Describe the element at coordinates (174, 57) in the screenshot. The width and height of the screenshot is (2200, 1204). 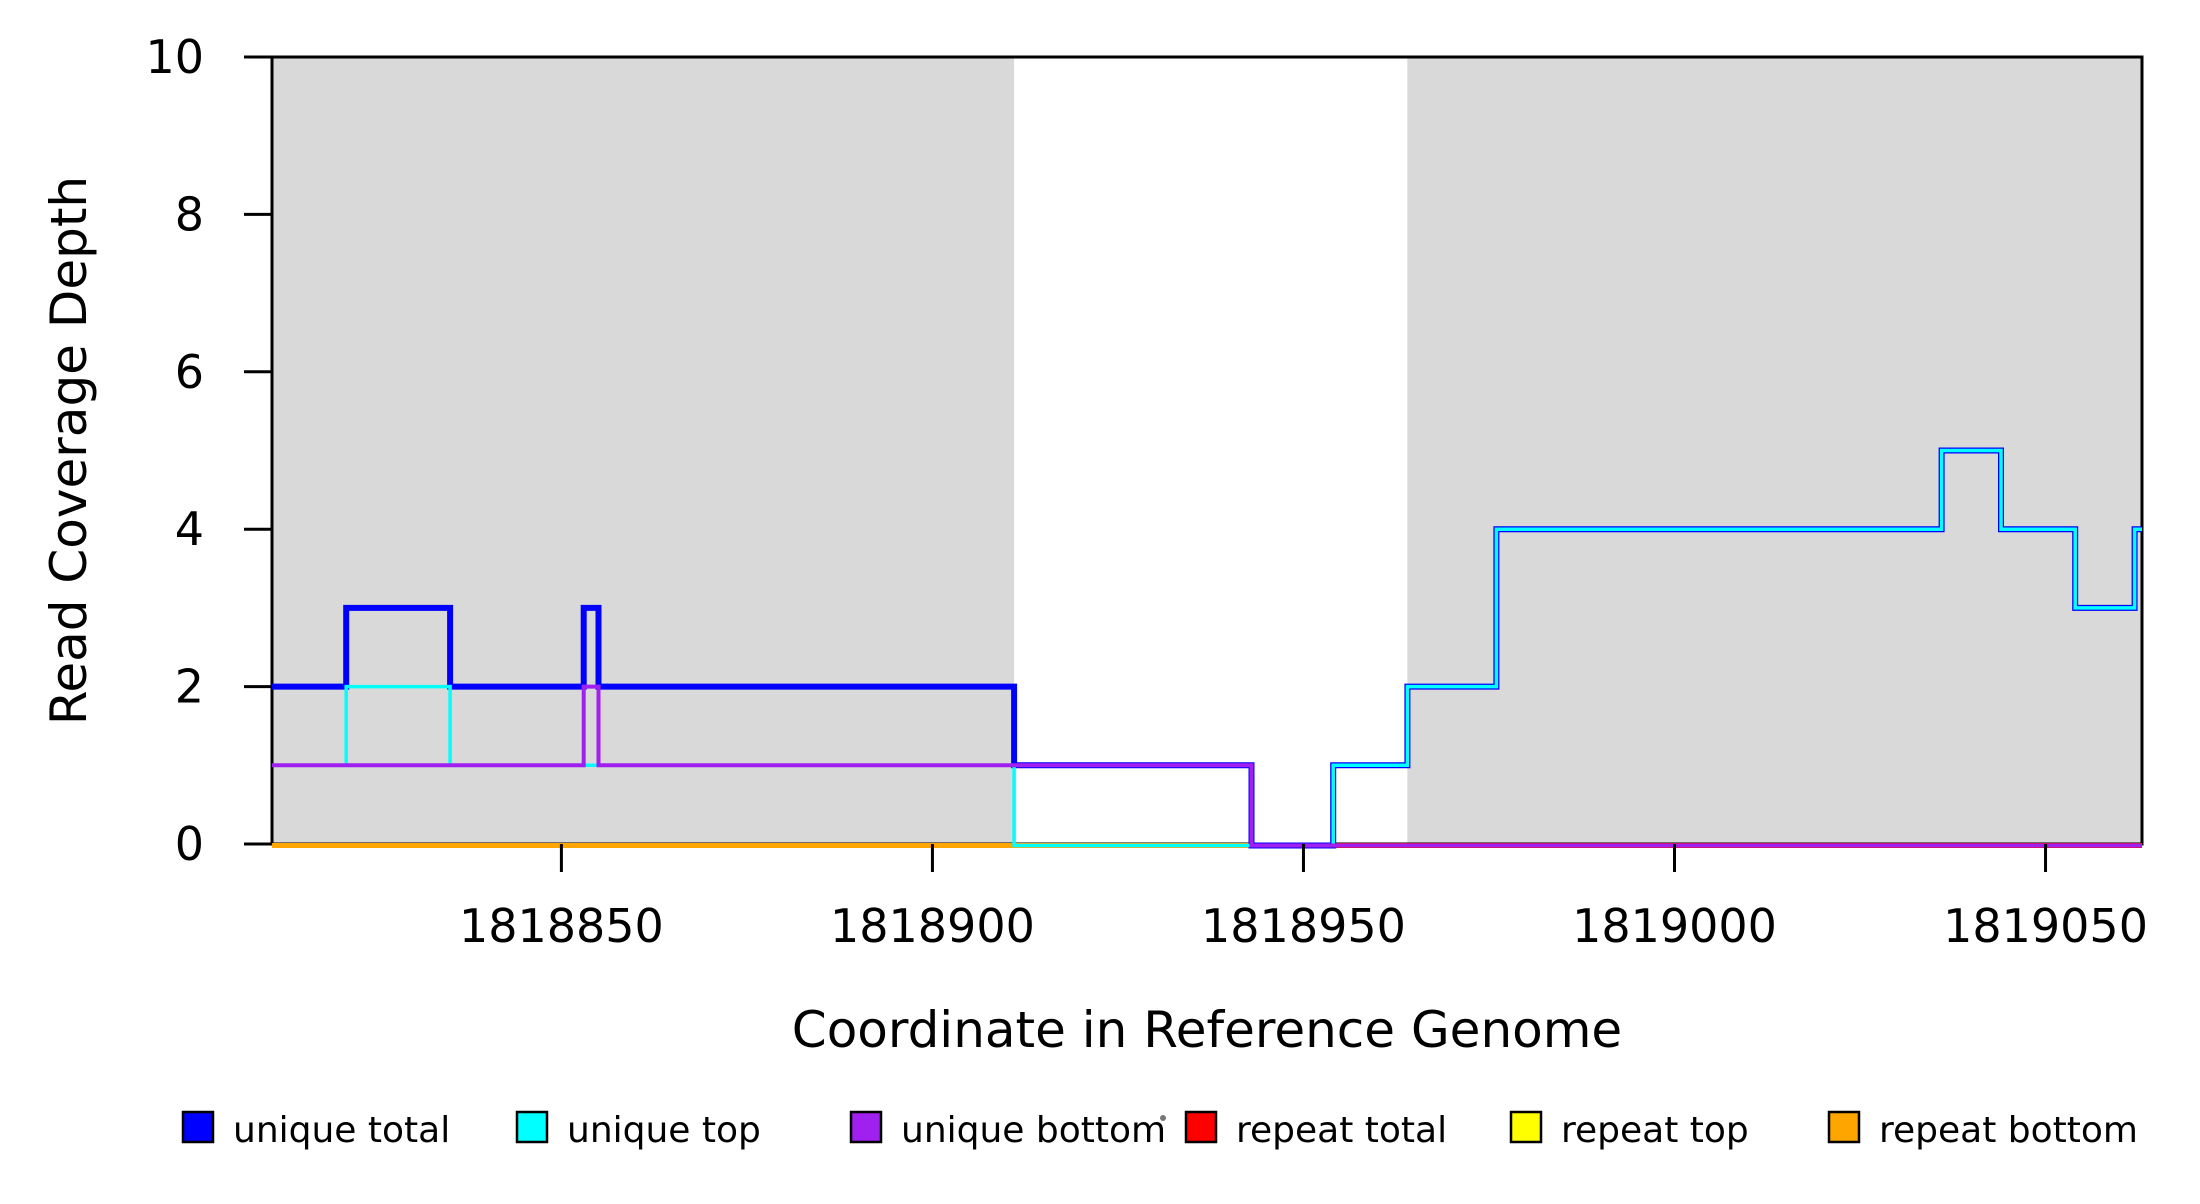
I see `y-tick-label: 10` at that location.